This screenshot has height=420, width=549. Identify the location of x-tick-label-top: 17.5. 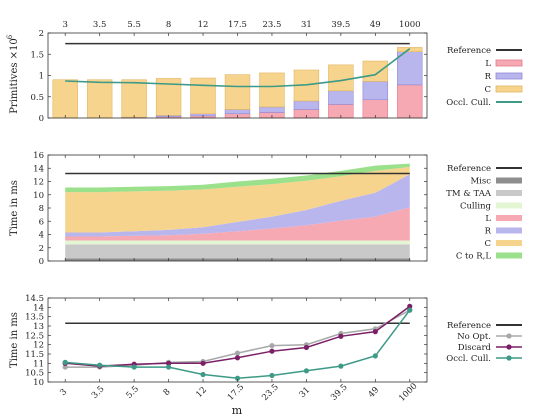
(237, 25).